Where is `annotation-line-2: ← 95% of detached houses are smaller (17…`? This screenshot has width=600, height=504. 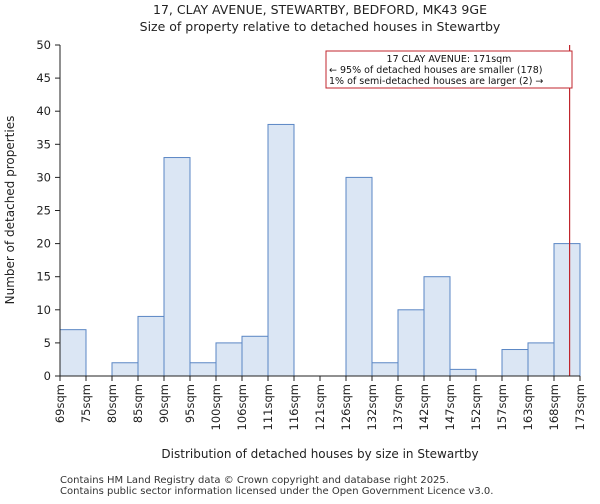
annotation-line-2: ← 95% of detached houses are smaller (17… is located at coordinates (435, 70).